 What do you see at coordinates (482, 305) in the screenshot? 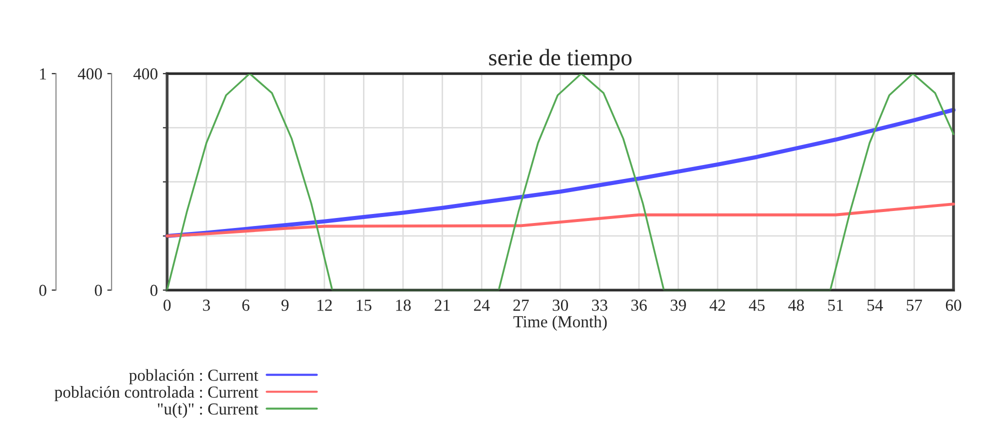
I see `x-tick-label: 24` at bounding box center [482, 305].